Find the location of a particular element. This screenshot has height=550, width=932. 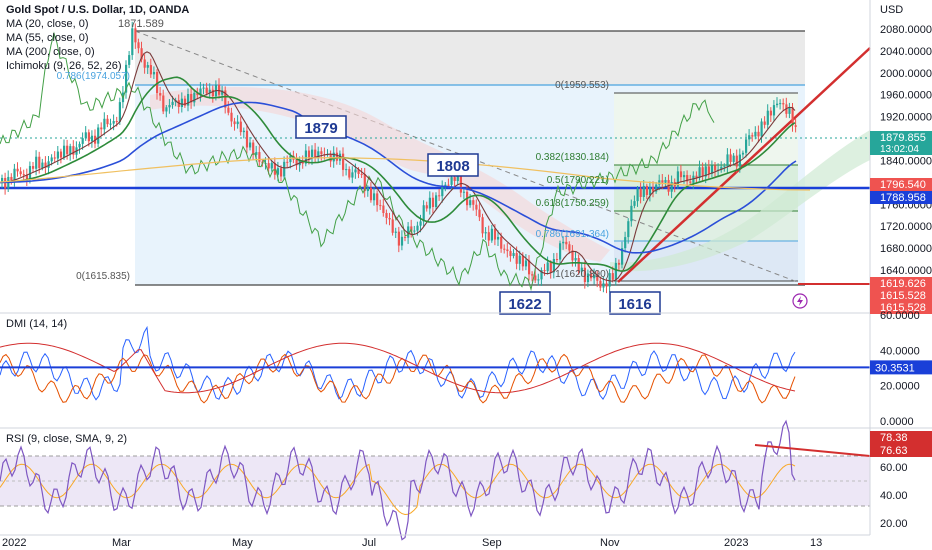

dmi-minus-di-line is located at coordinates (398, 378).